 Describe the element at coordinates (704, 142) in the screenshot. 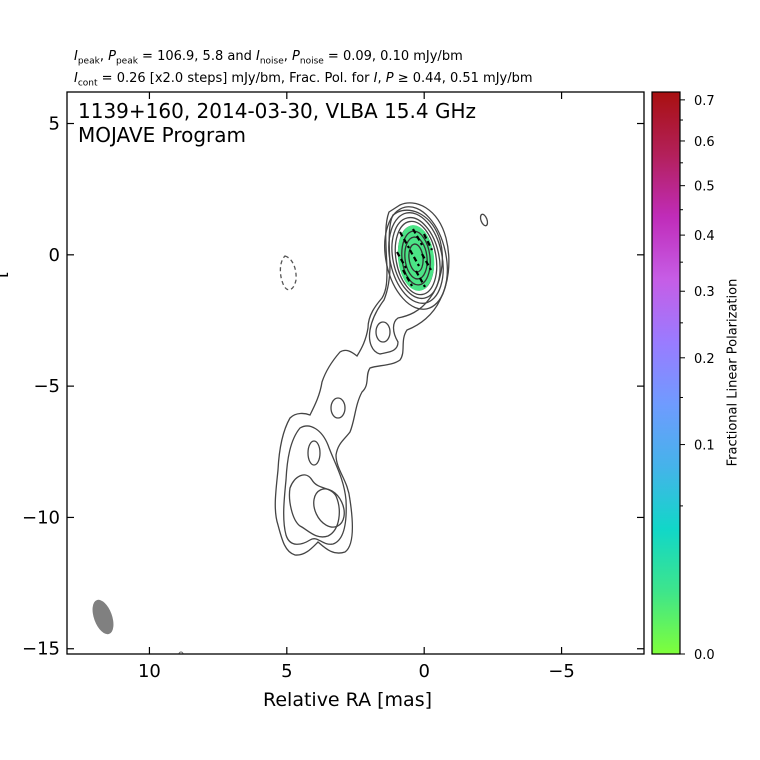

I see `colorbar-tick-label: 0.6` at that location.